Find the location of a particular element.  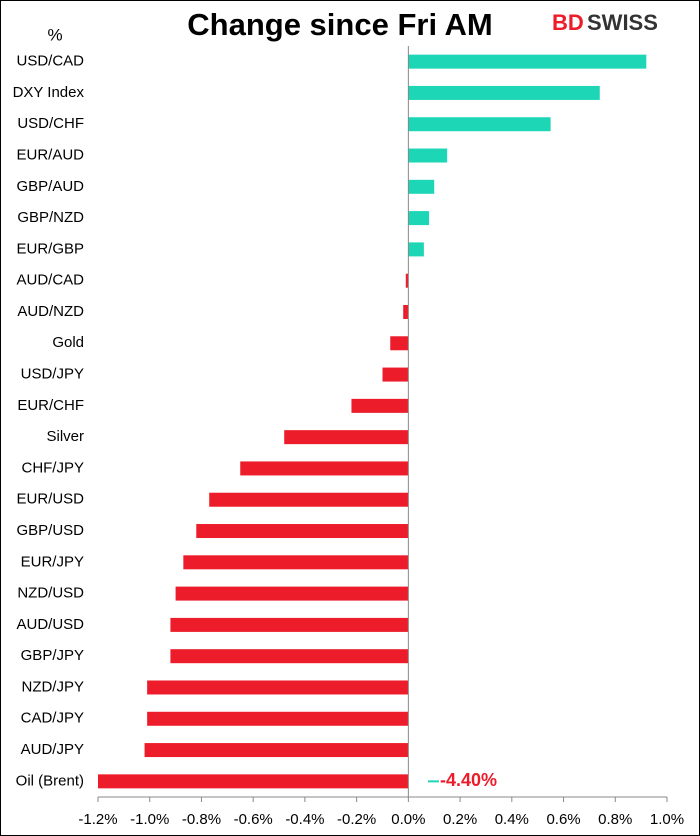

y-tick-label: GBP/AUD is located at coordinates (50, 186).